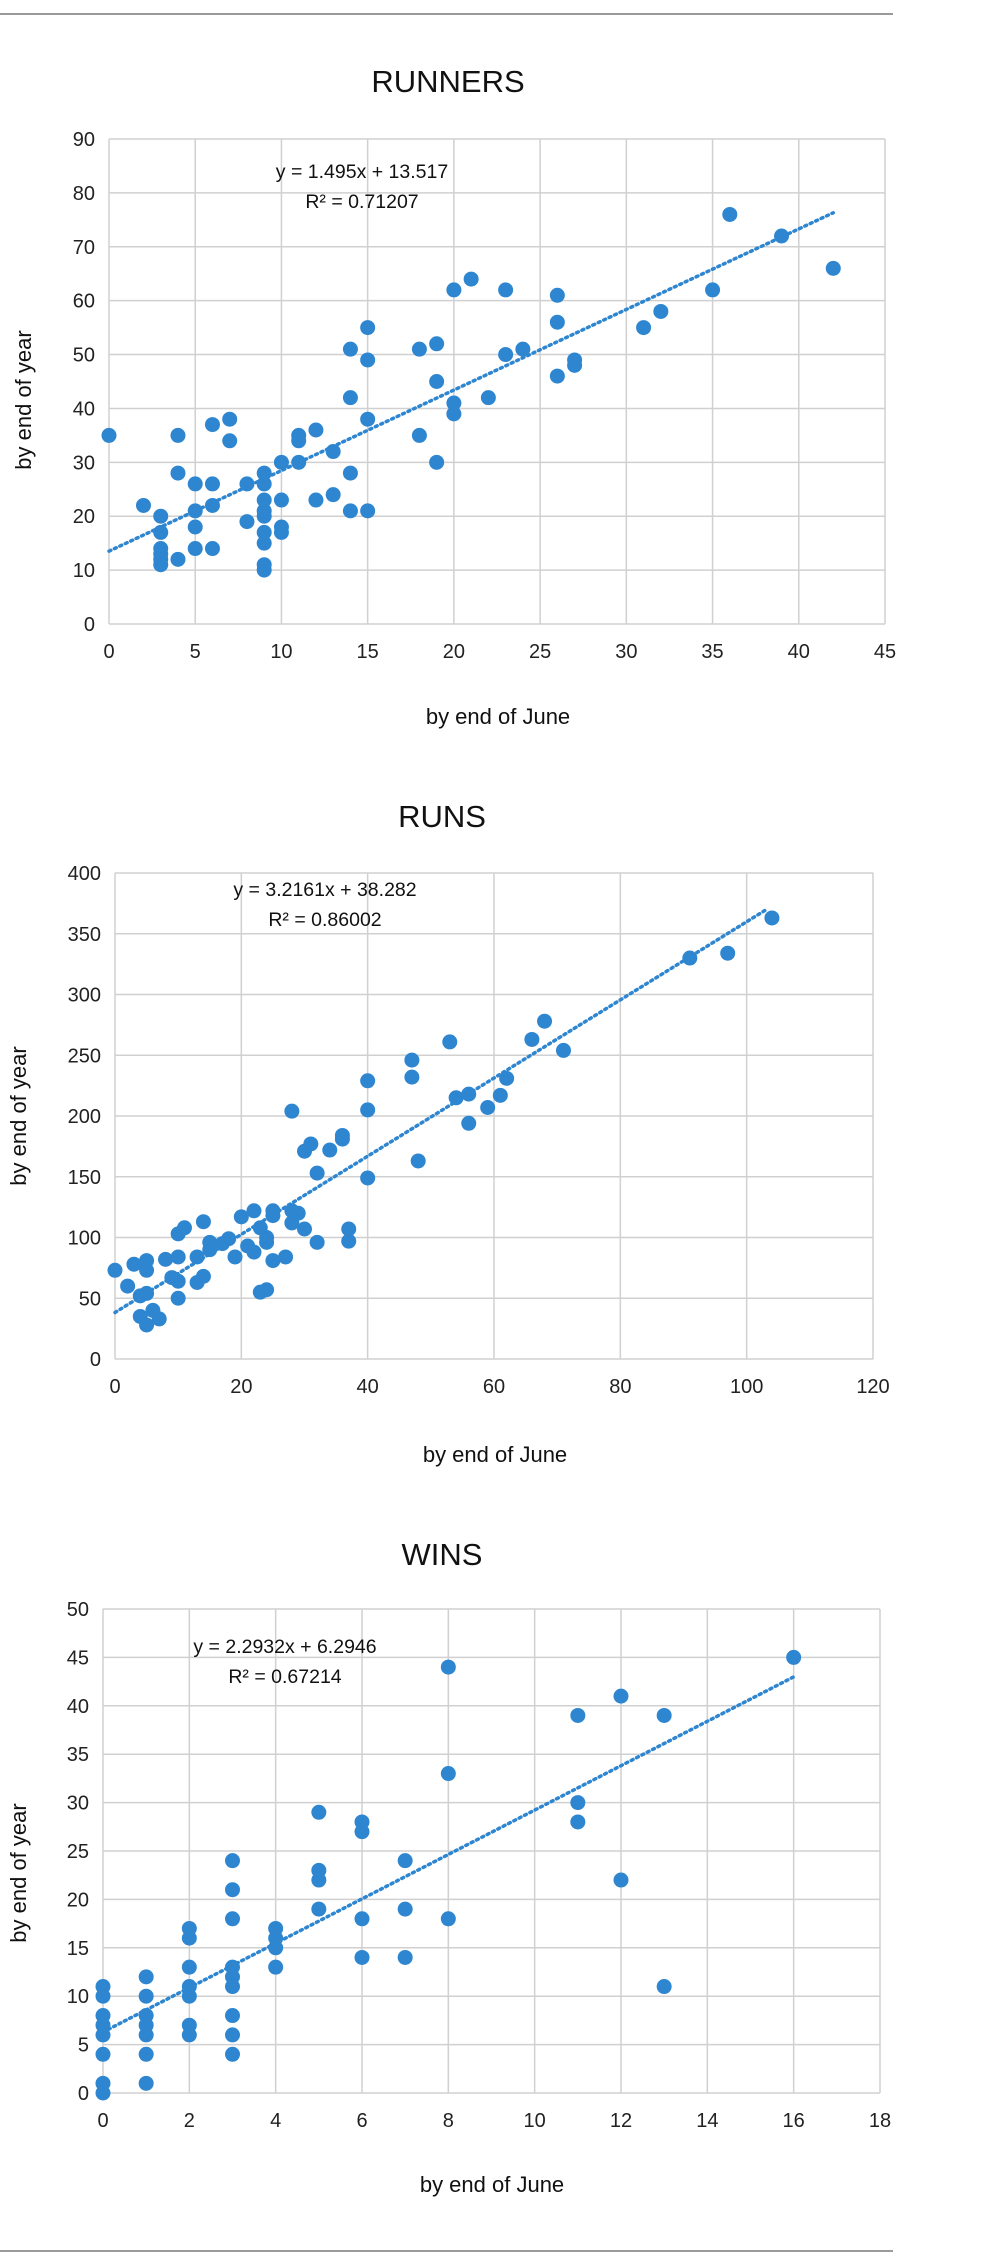 The width and height of the screenshot is (1000, 2262). What do you see at coordinates (84, 463) in the screenshot?
I see `y-tick-label: 30` at bounding box center [84, 463].